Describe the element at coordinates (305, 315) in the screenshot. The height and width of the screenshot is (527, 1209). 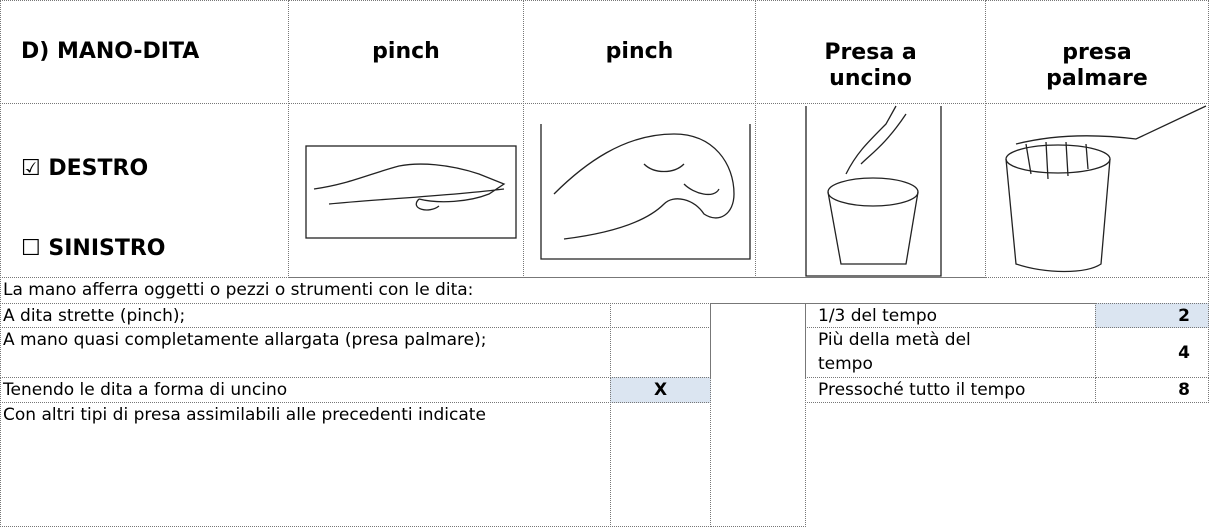
I see `grip-label: A dita strette (pinch);` at that location.